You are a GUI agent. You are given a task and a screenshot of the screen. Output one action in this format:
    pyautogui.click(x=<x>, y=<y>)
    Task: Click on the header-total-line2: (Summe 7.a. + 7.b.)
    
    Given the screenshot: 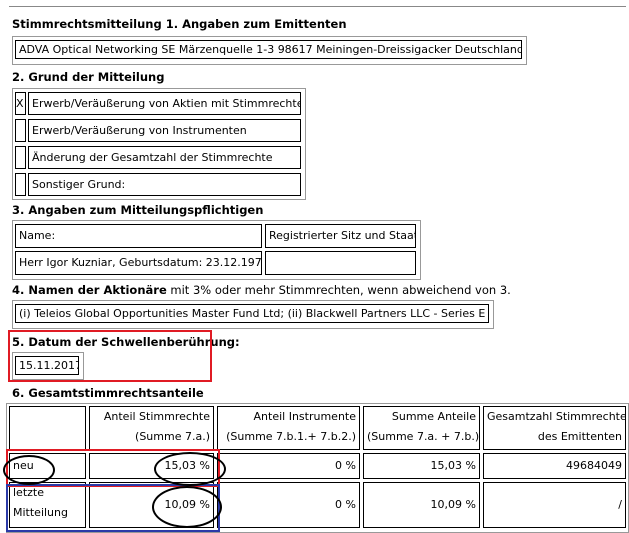 What is the action you would take?
    pyautogui.click(x=423, y=436)
    